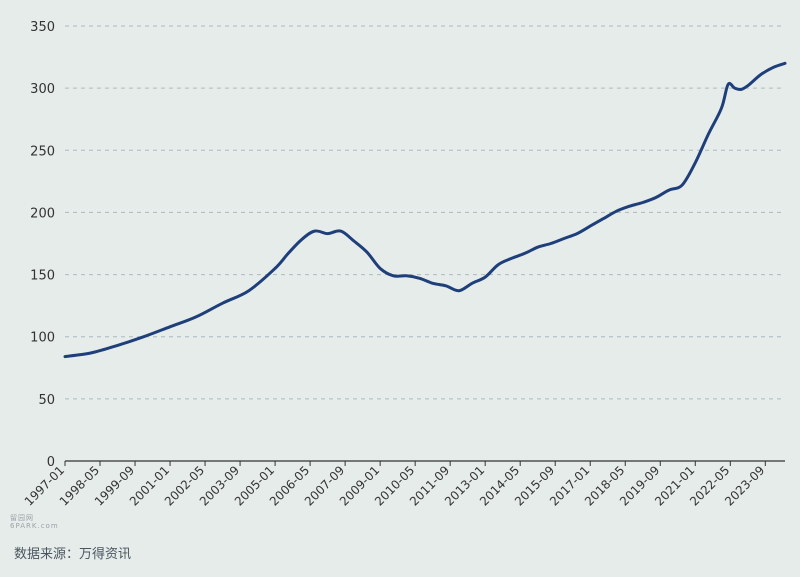  Describe the element at coordinates (42, 276) in the screenshot. I see `y-tick-label-150: 150` at that location.